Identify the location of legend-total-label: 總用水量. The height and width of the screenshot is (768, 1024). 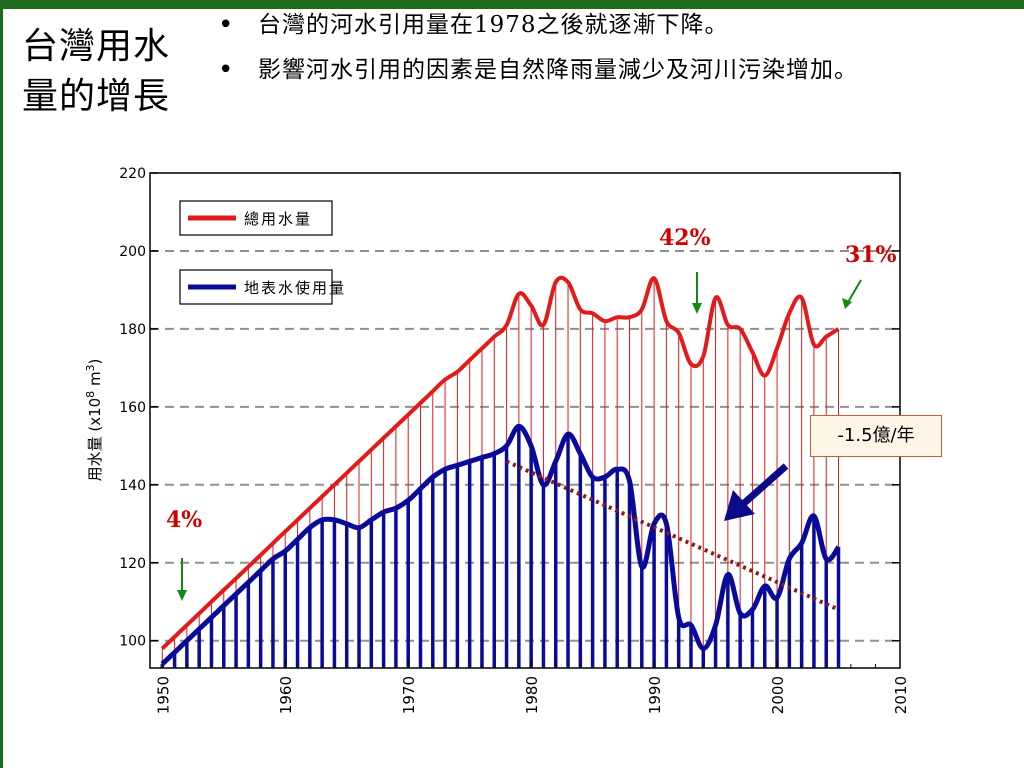
(278, 219).